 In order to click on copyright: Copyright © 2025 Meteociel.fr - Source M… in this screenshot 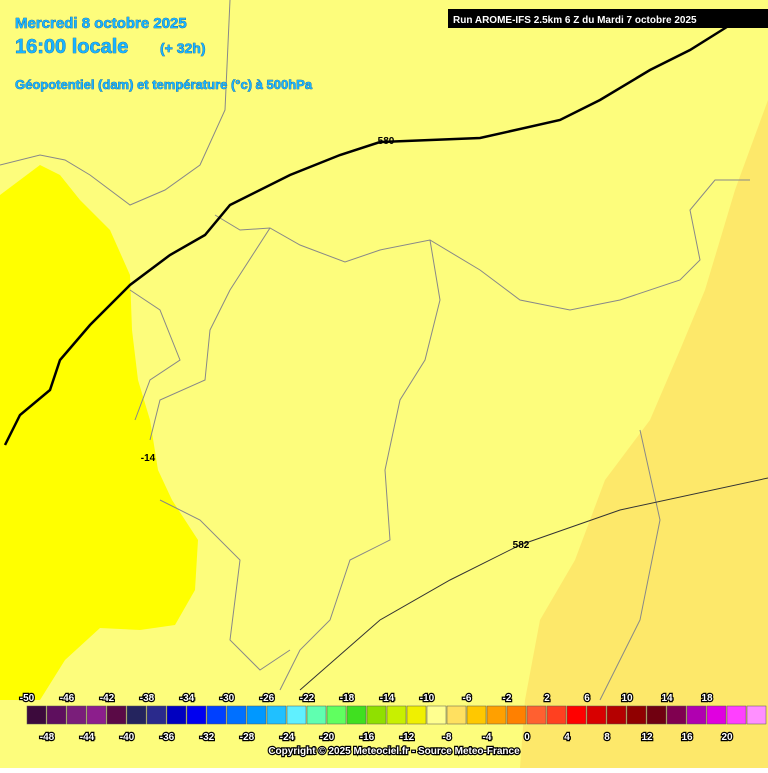, I will do `click(394, 751)`.